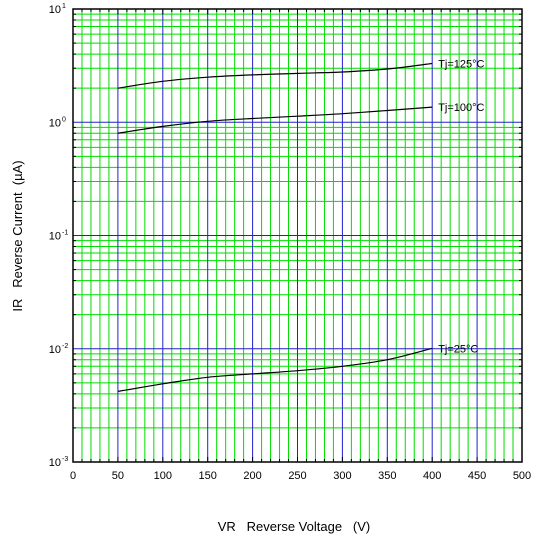 The width and height of the screenshot is (543, 541). Describe the element at coordinates (64, 119) in the screenshot. I see `y-tick-exponent: 0` at that location.